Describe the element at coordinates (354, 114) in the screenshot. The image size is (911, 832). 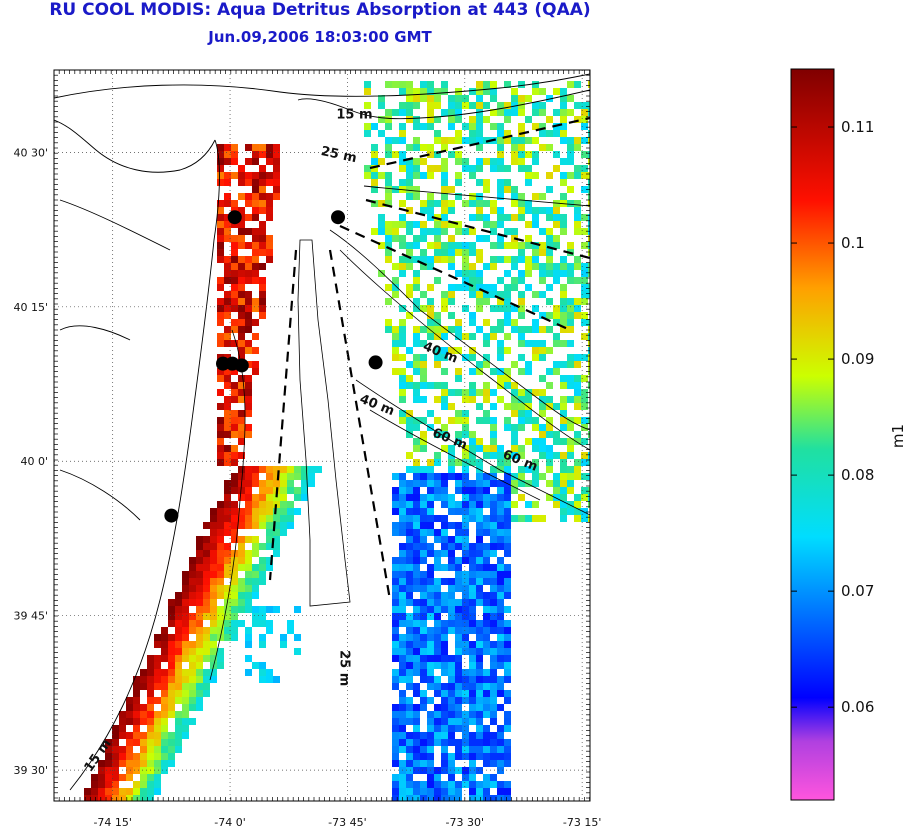
I see `contour-label: 15 m` at that location.